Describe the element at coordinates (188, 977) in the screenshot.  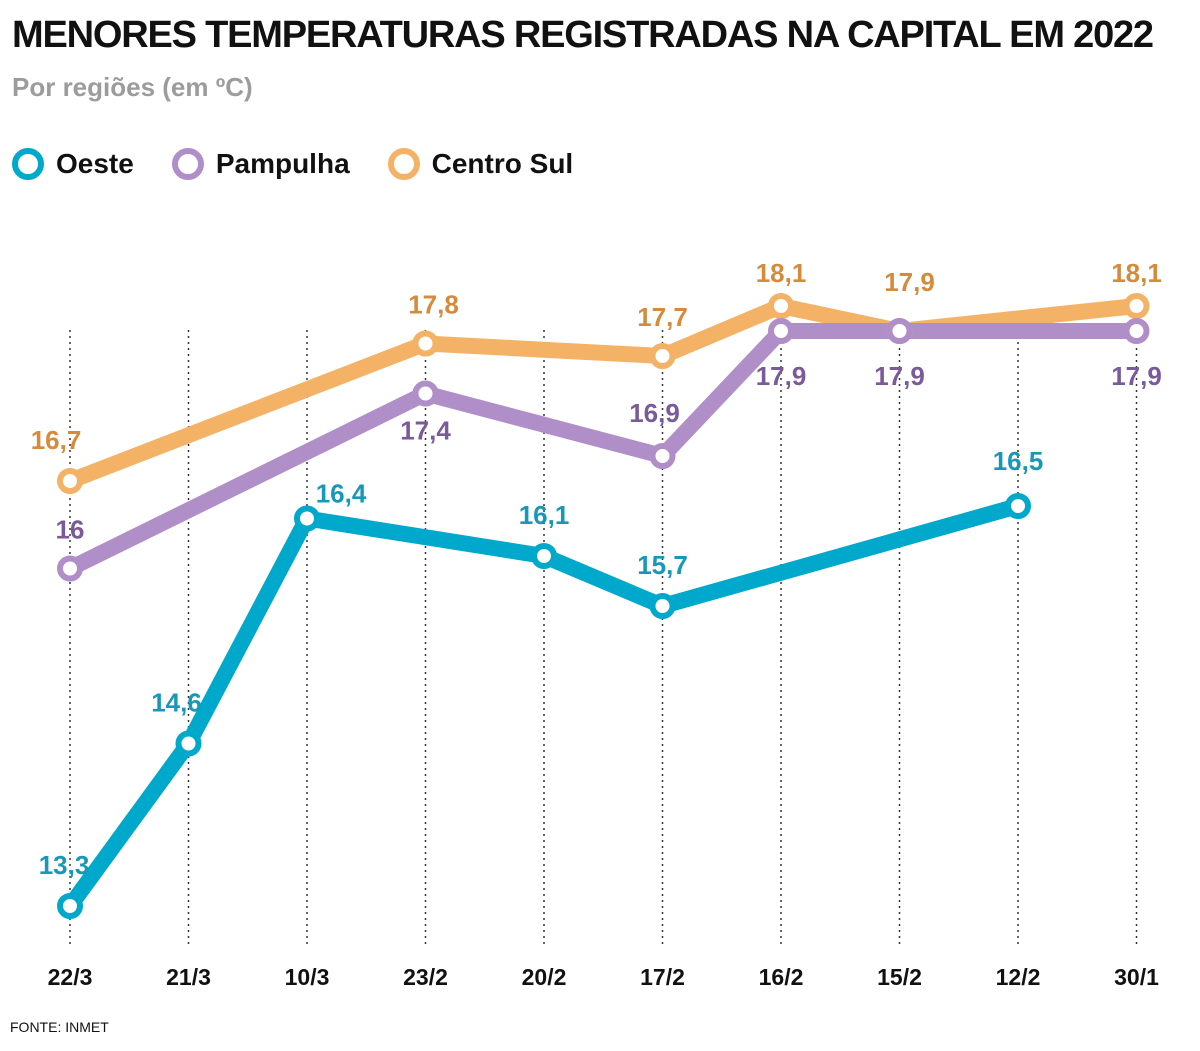
I see `x-tick-label: 21/3` at that location.